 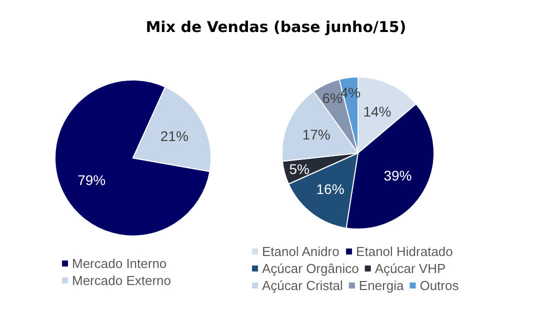 I want to click on legend-label: Energia, so click(x=381, y=285).